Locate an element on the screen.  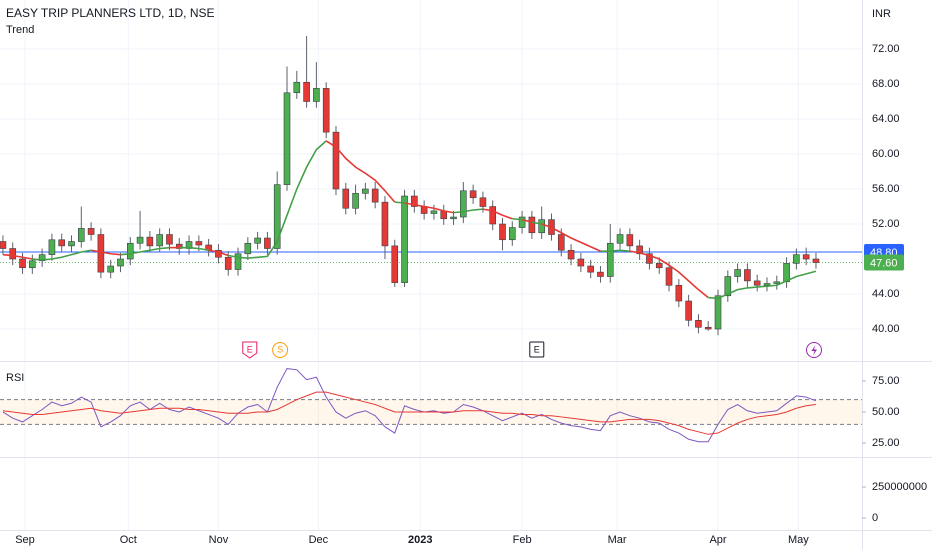
rsi-tick-label: 50.00 is located at coordinates (886, 412).